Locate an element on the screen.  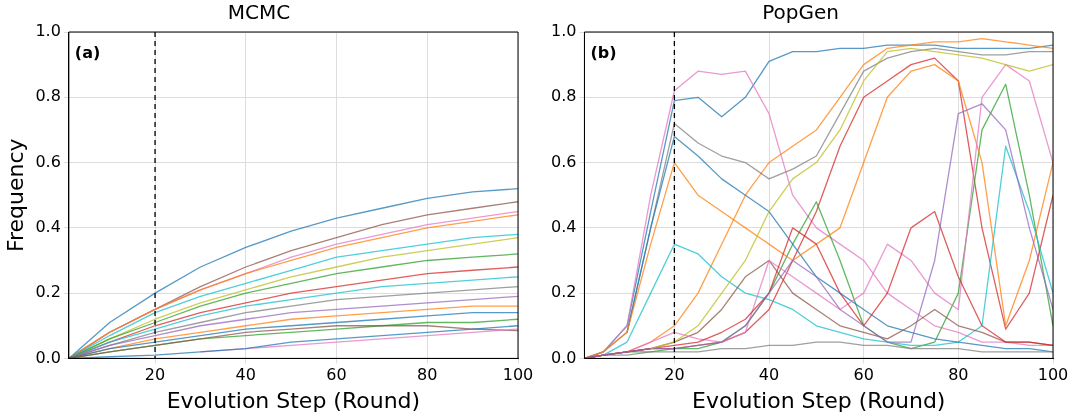
chart-title: PopGen is located at coordinates (800, 12).